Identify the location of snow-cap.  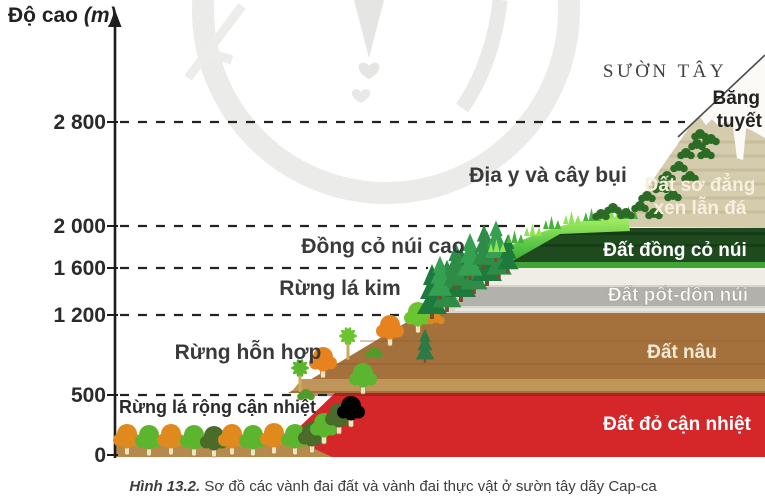
(722, 108).